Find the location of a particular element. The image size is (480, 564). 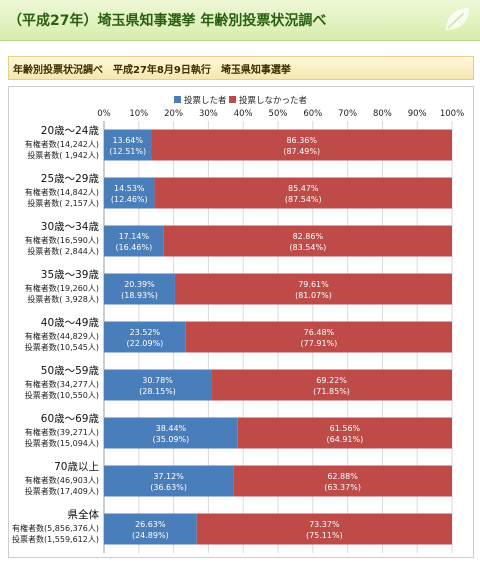

category-label: 50歳〜59歳 is located at coordinates (70, 371).